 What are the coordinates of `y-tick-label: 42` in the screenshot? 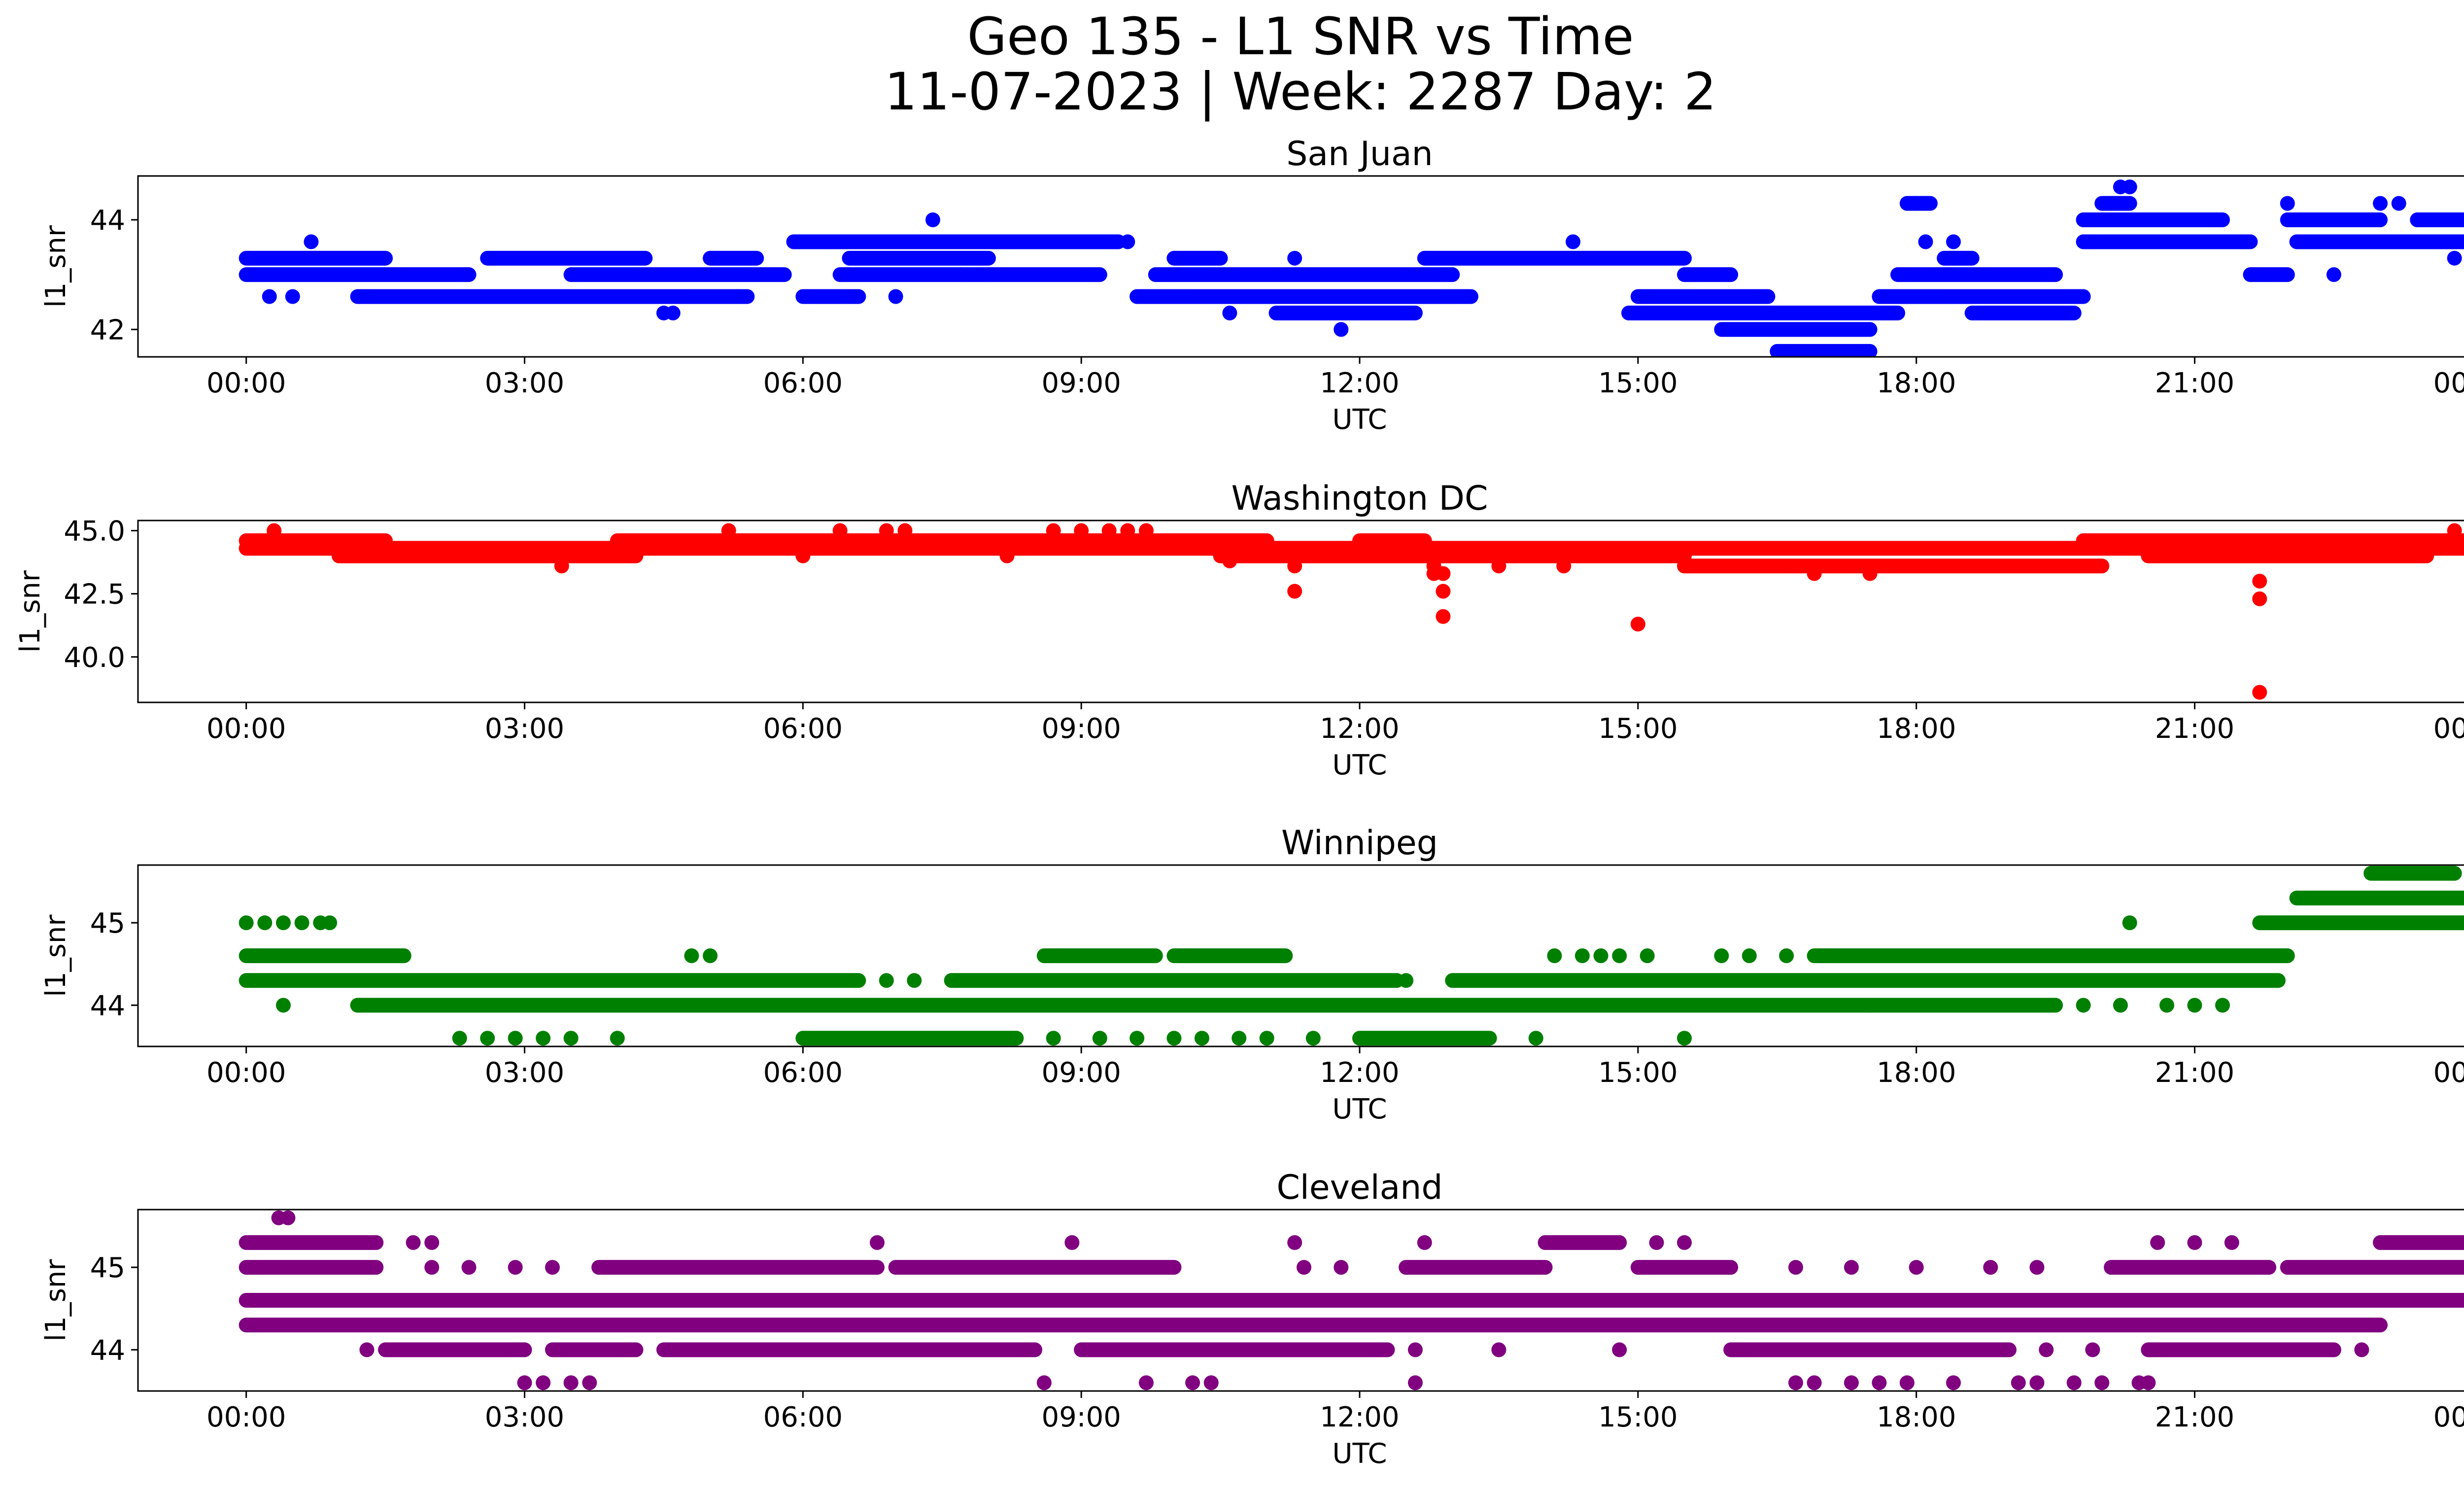 It's located at (107, 330).